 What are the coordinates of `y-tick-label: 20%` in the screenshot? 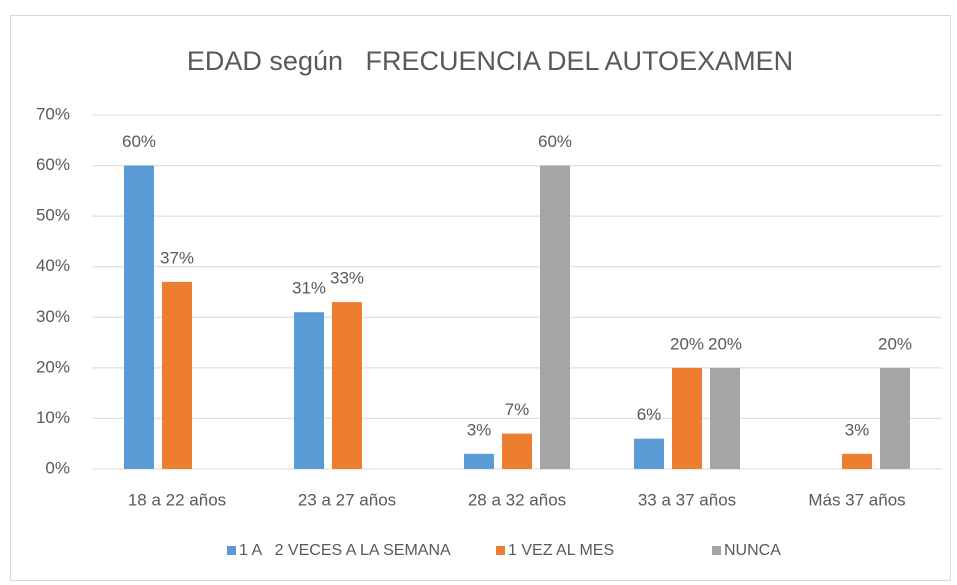 It's located at (53, 366).